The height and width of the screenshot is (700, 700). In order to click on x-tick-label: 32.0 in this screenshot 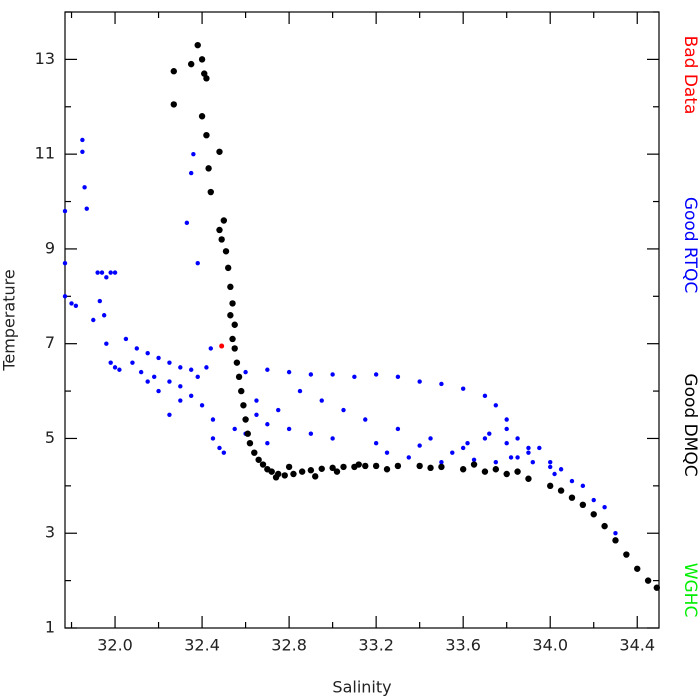, I will do `click(115, 645)`.